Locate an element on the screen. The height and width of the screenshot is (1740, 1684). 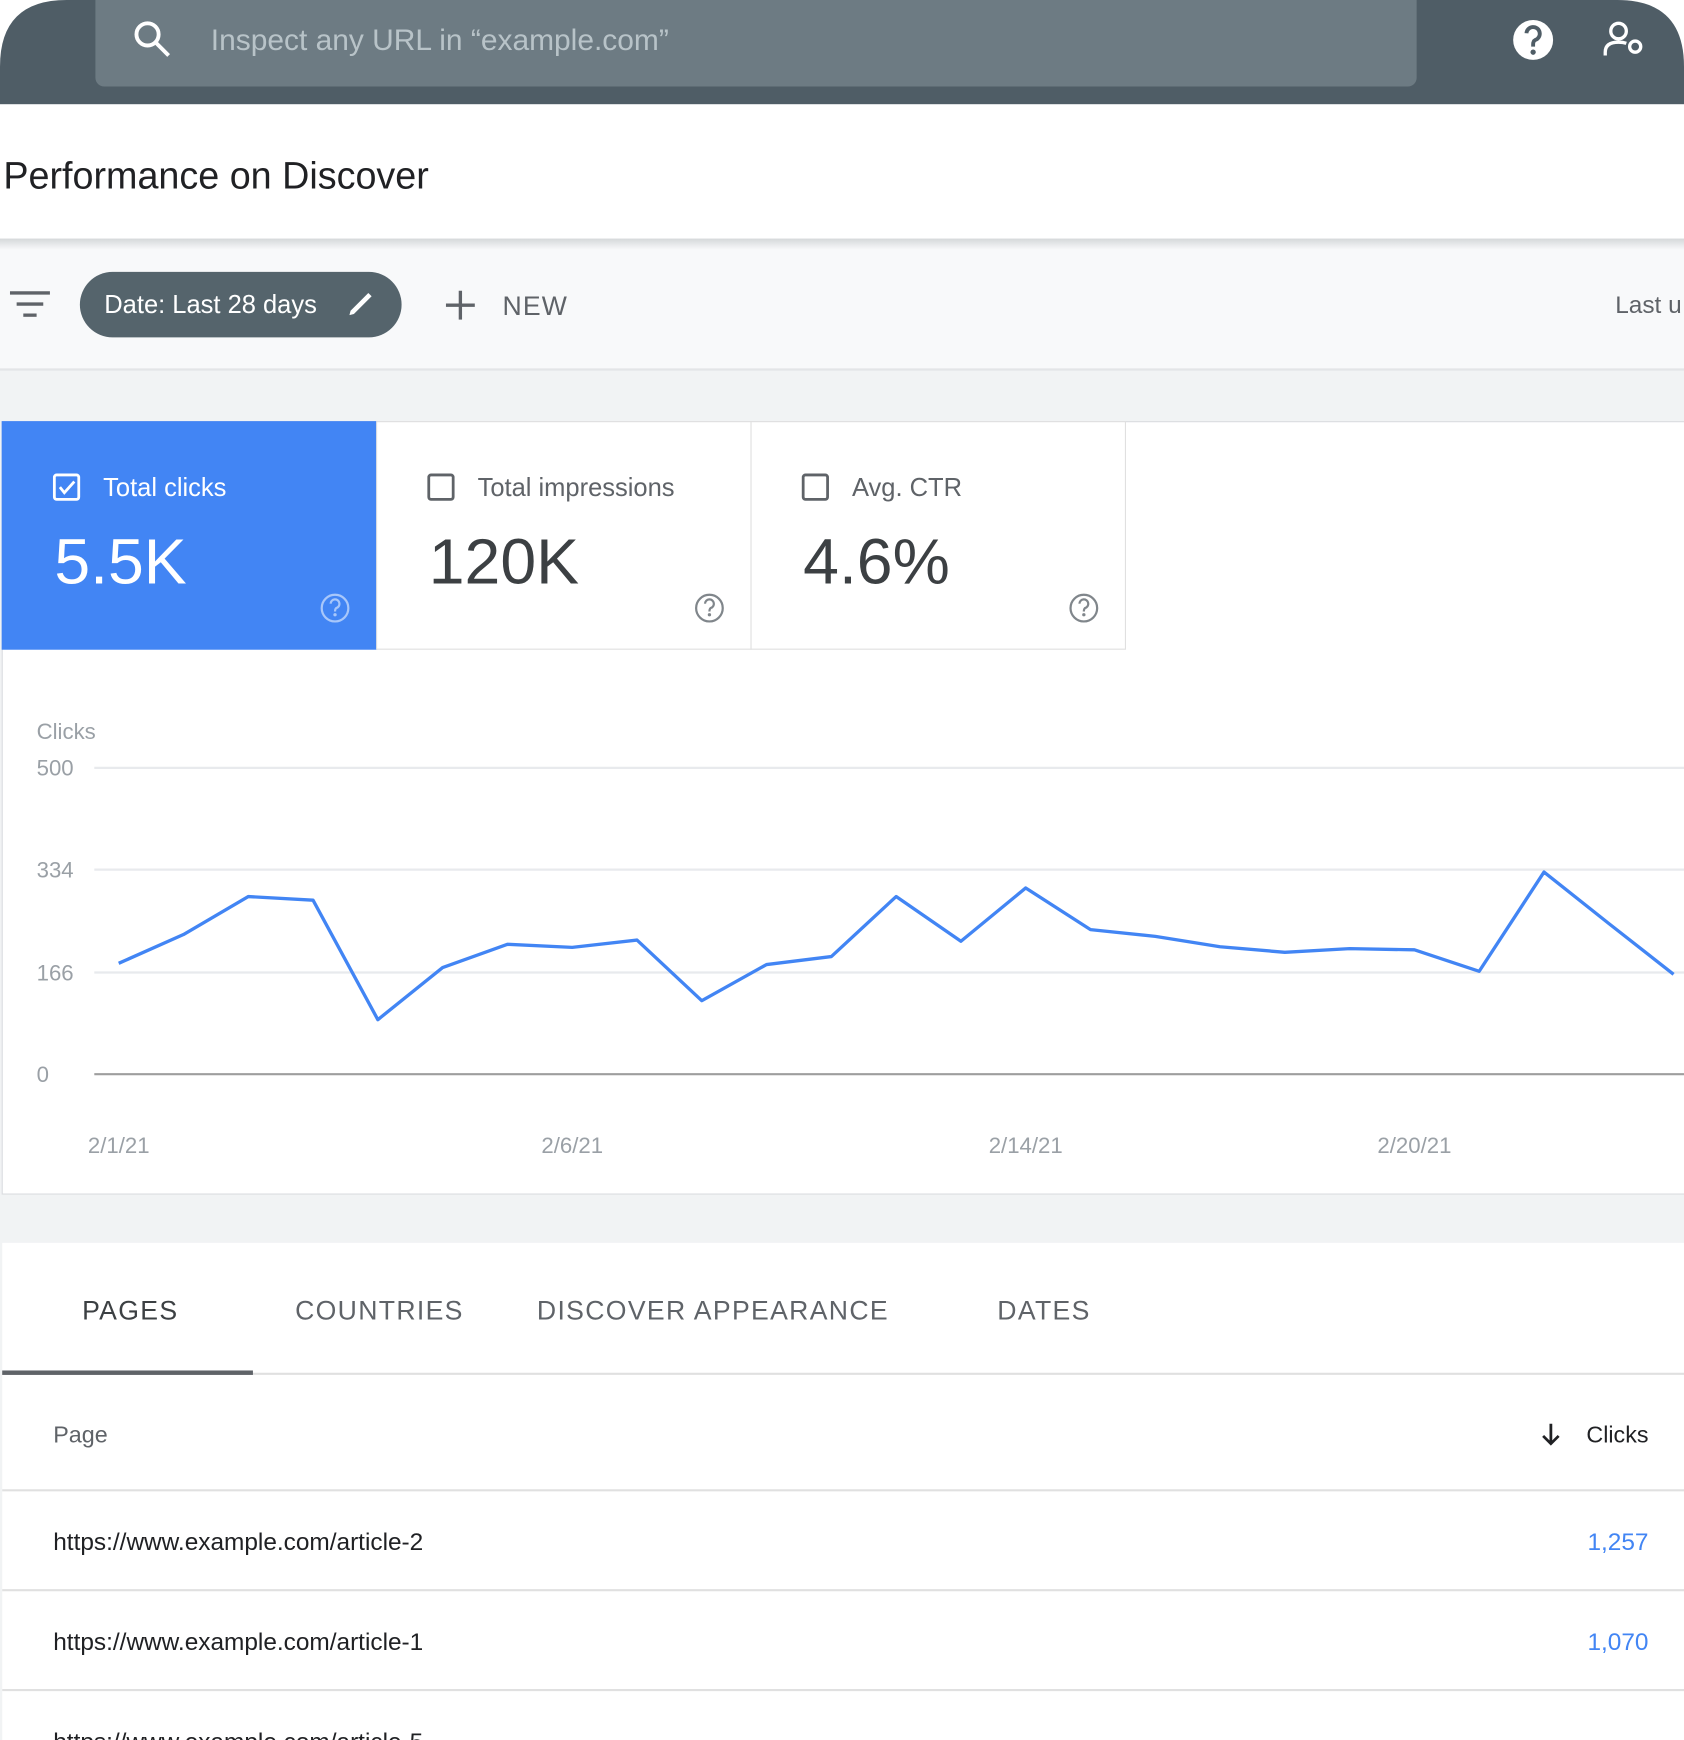
column-header-page: Page is located at coordinates (80, 1435).